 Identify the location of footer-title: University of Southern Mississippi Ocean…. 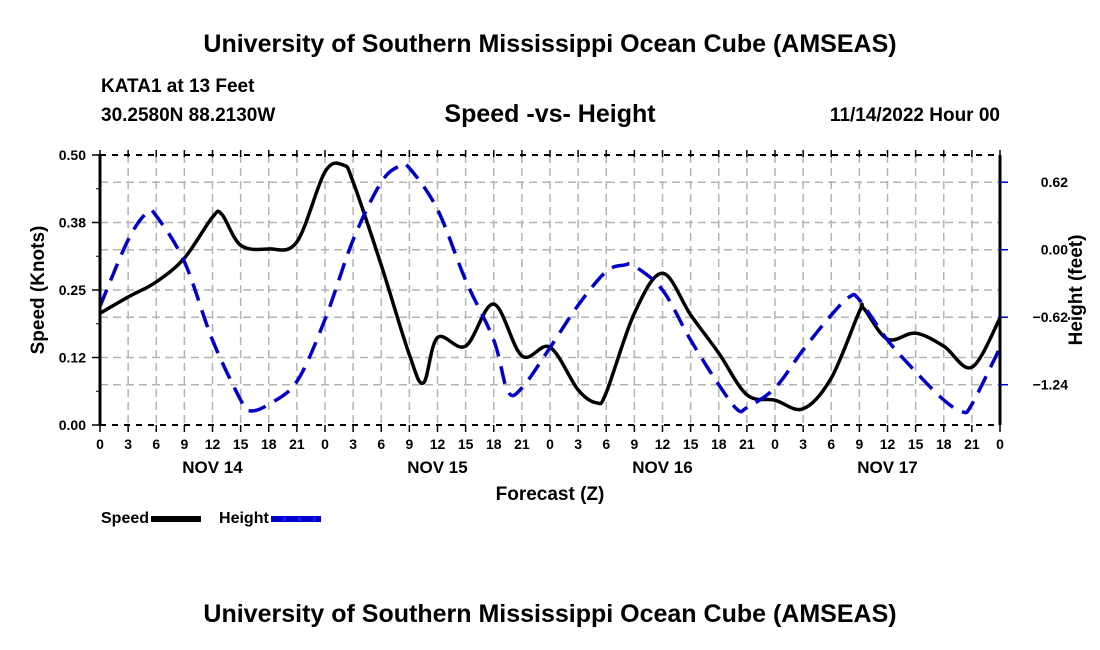
(550, 614).